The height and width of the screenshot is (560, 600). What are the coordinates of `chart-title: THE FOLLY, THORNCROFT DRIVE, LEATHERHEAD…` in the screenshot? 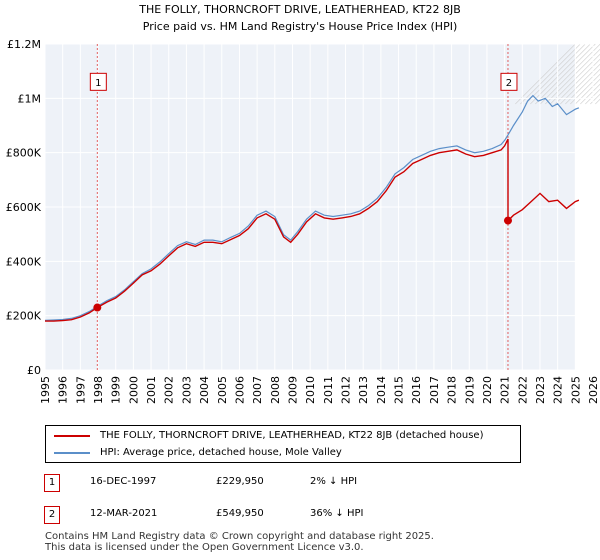 It's located at (299, 9).